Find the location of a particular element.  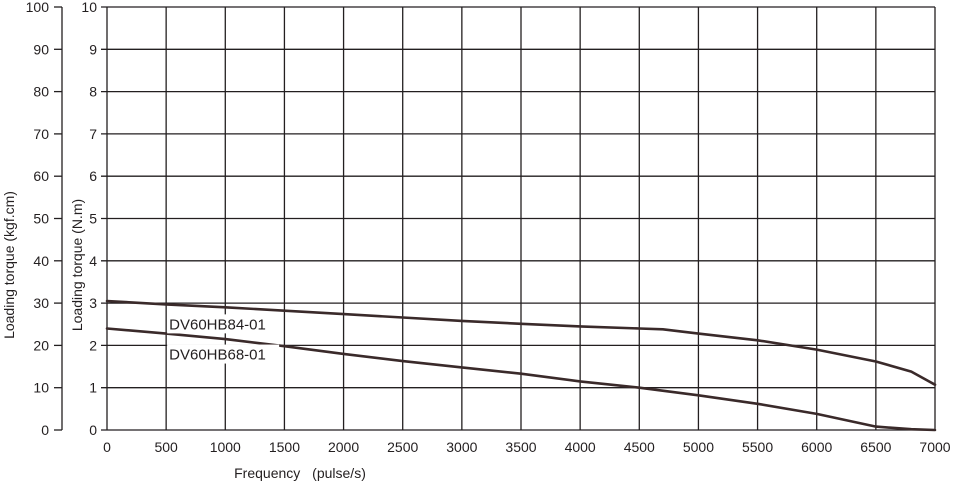

y-tick-label-left: 60 is located at coordinates (41, 176).